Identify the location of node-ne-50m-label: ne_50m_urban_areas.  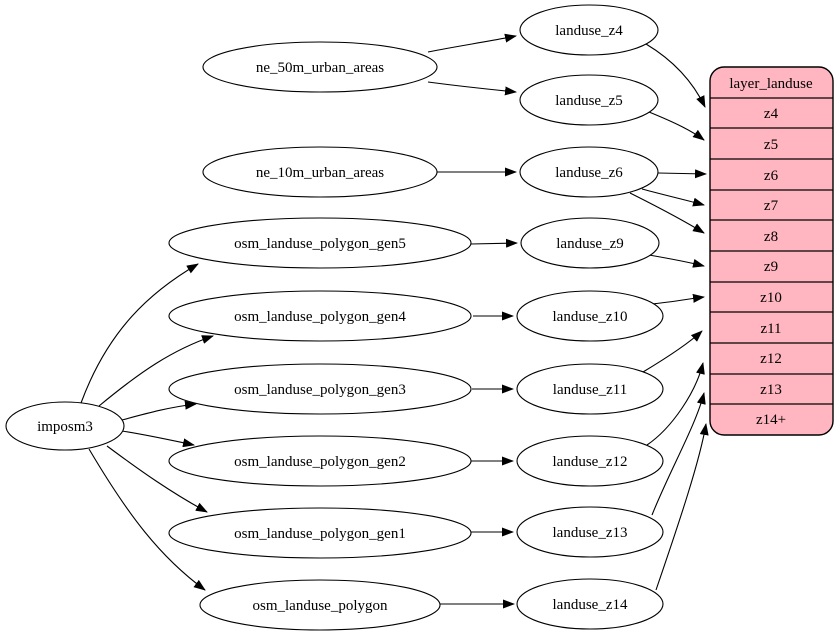
(320, 68).